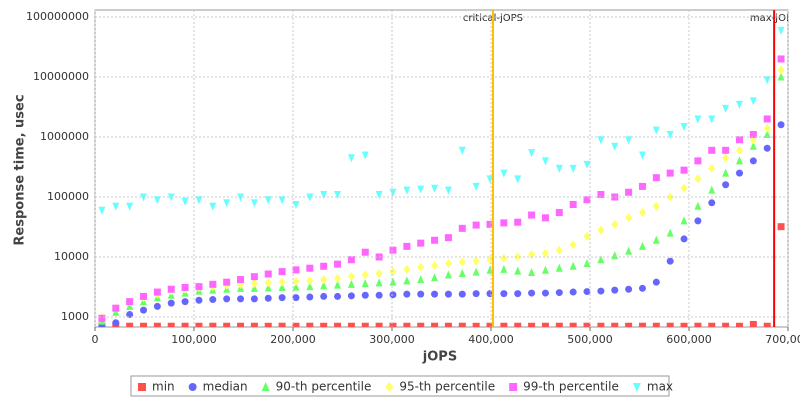  What do you see at coordinates (392, 339) in the screenshot?
I see `x-tick-label: 300,000` at bounding box center [392, 339].